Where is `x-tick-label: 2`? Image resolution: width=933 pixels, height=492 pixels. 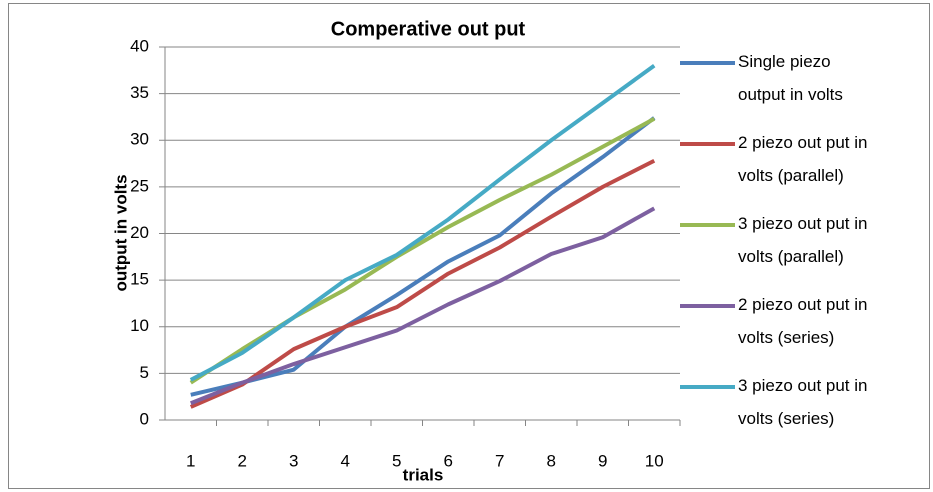
x-tick-label: 2 is located at coordinates (242, 460).